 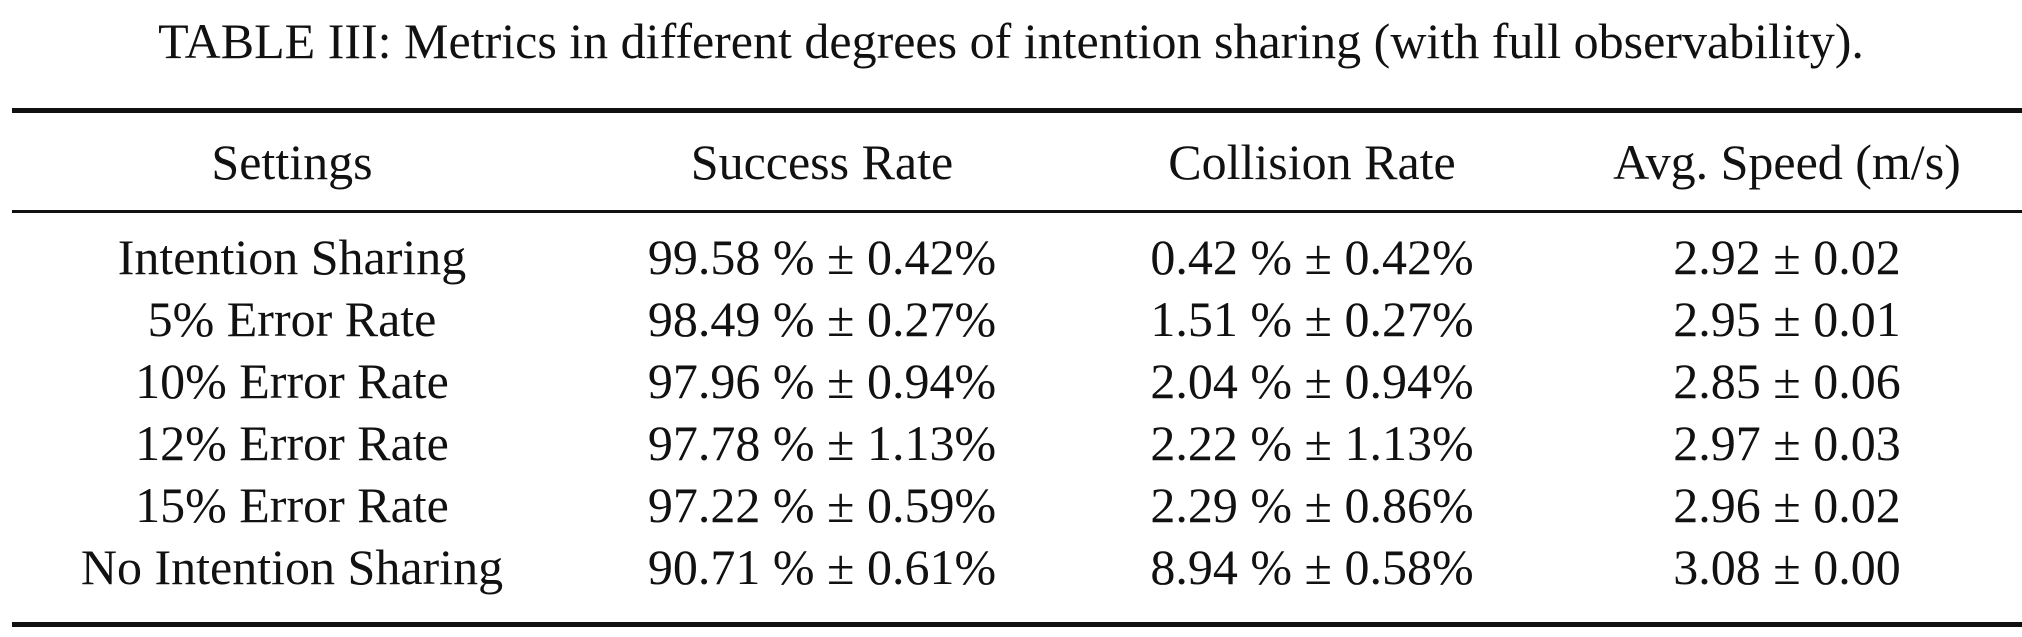 What do you see at coordinates (292, 381) in the screenshot?
I see `cell-settings: 10% Error Rate` at bounding box center [292, 381].